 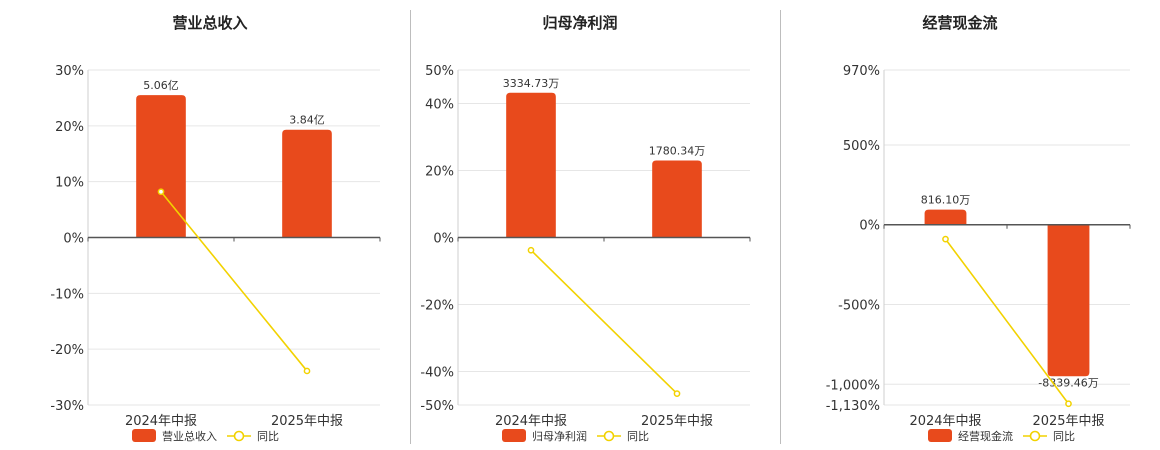 I want to click on chart-1-legend-bar-label: 归母净利润, so click(x=559, y=436).